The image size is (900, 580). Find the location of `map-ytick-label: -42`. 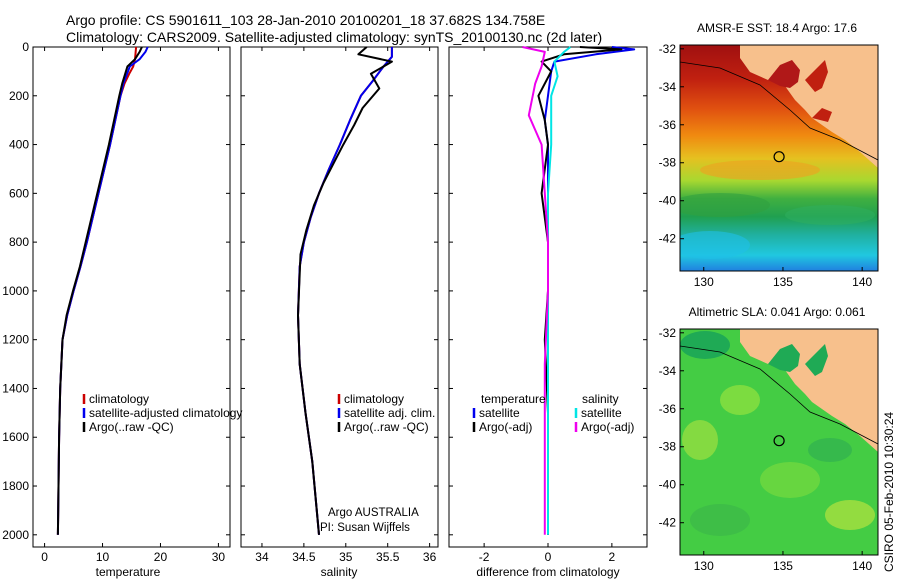

map-ytick-label: -42 is located at coordinates (668, 239).